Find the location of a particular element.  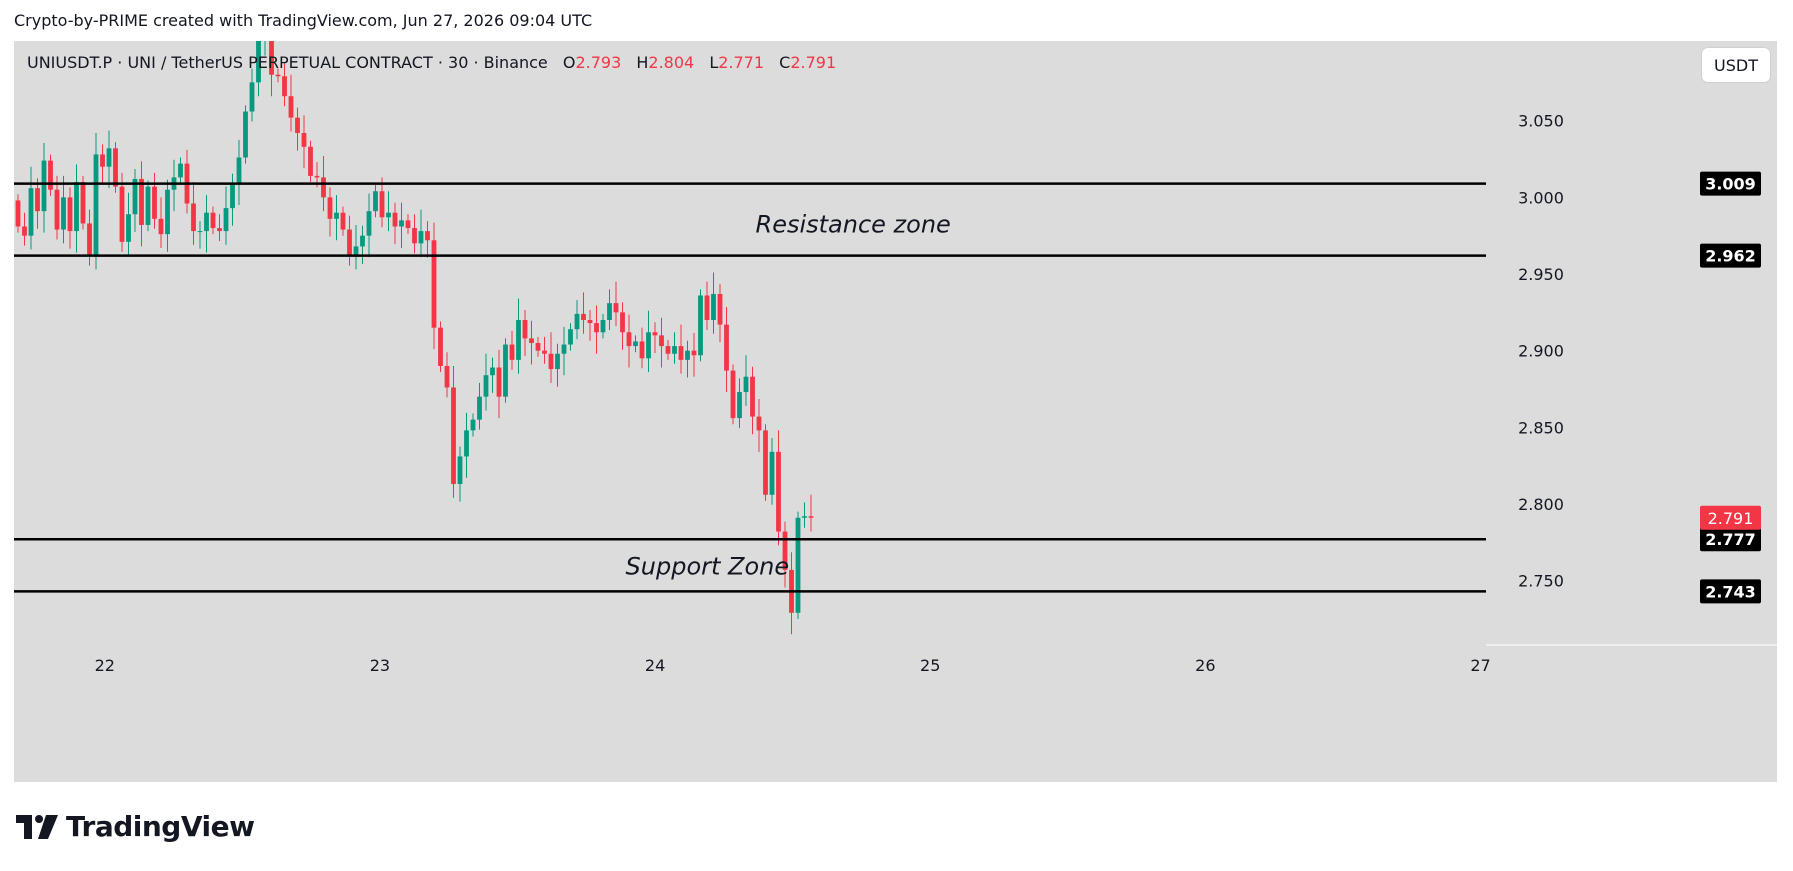

currency-unit-button: USDT is located at coordinates (1736, 65).